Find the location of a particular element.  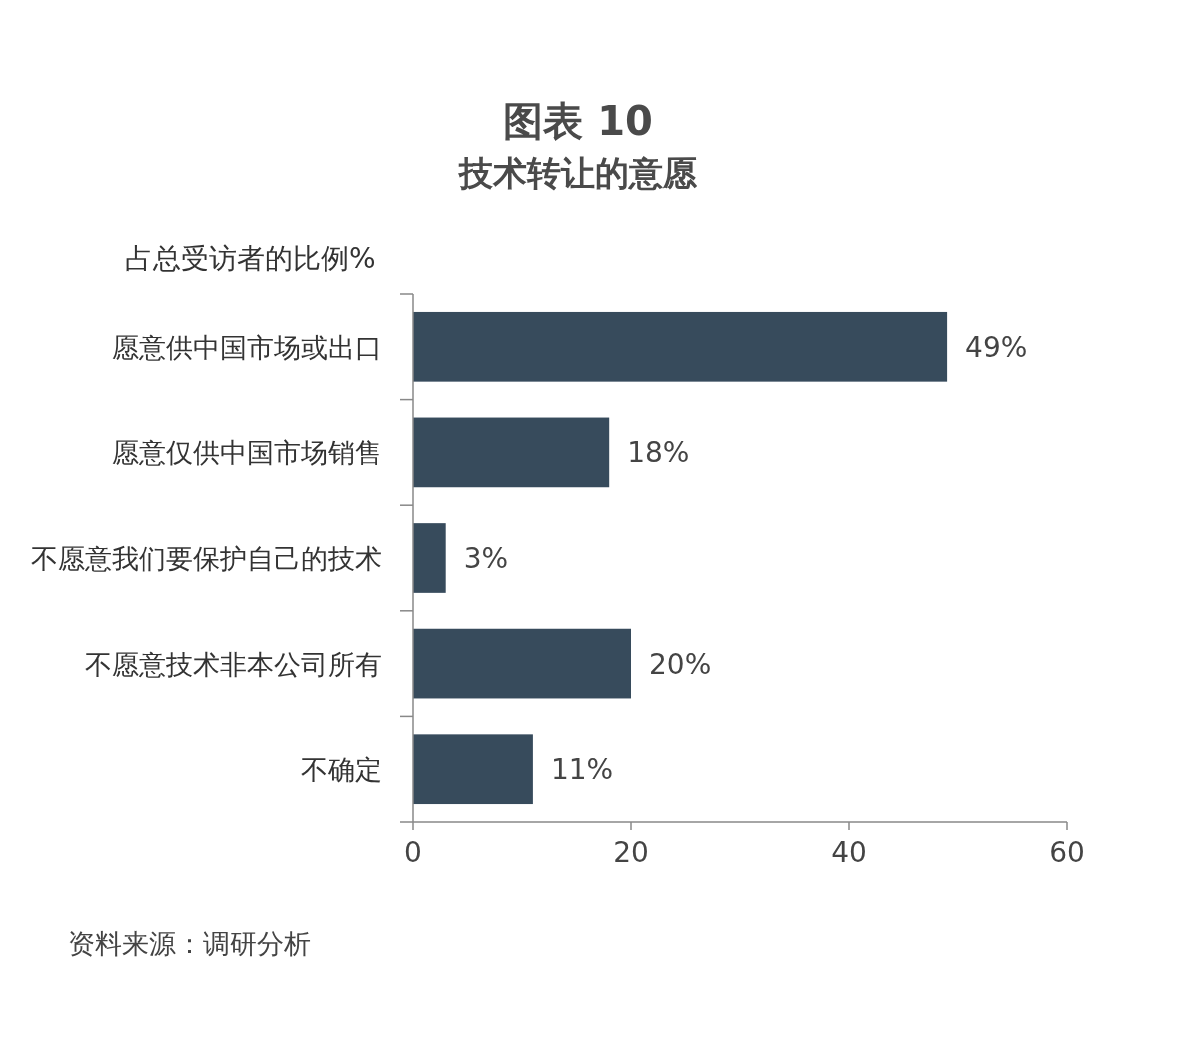

chart-title: 图表 10 is located at coordinates (578, 121).